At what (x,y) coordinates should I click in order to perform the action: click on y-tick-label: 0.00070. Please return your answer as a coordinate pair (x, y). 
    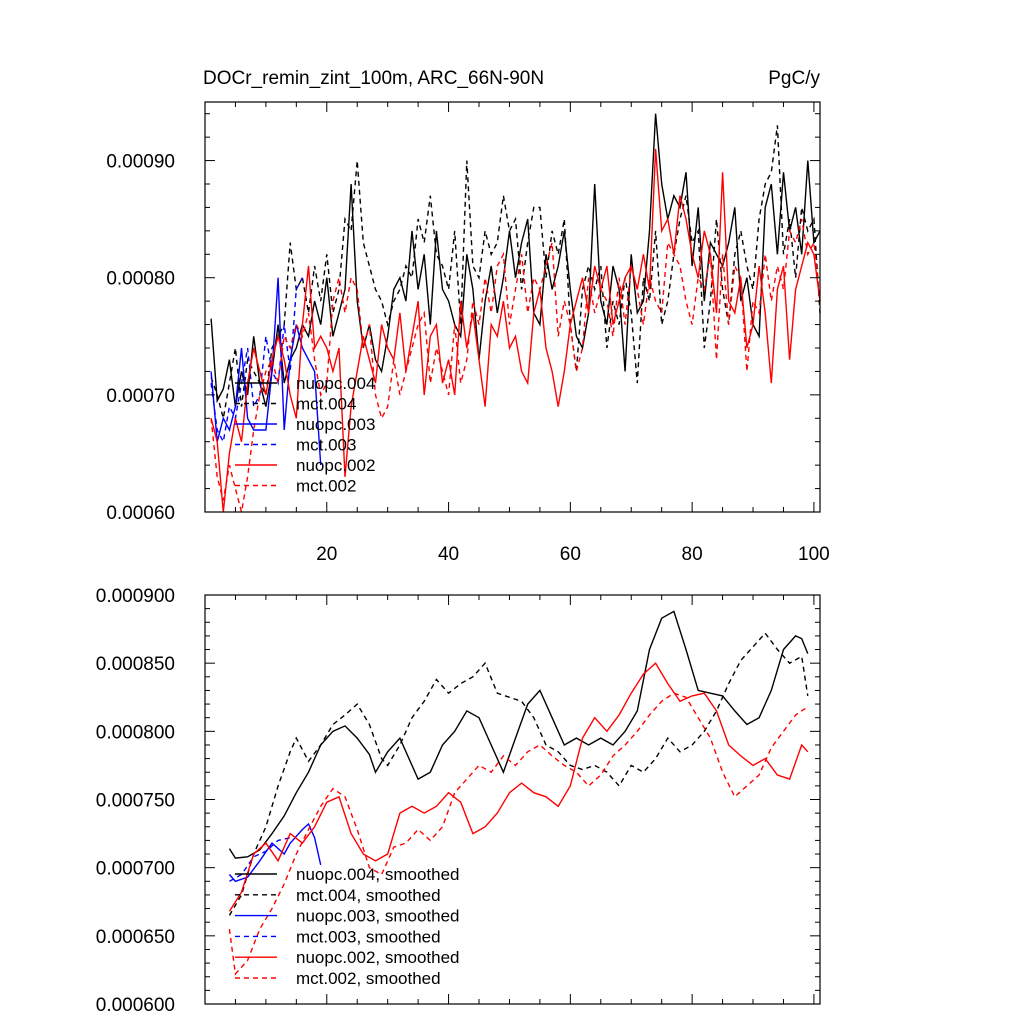
    Looking at the image, I should click on (140, 396).